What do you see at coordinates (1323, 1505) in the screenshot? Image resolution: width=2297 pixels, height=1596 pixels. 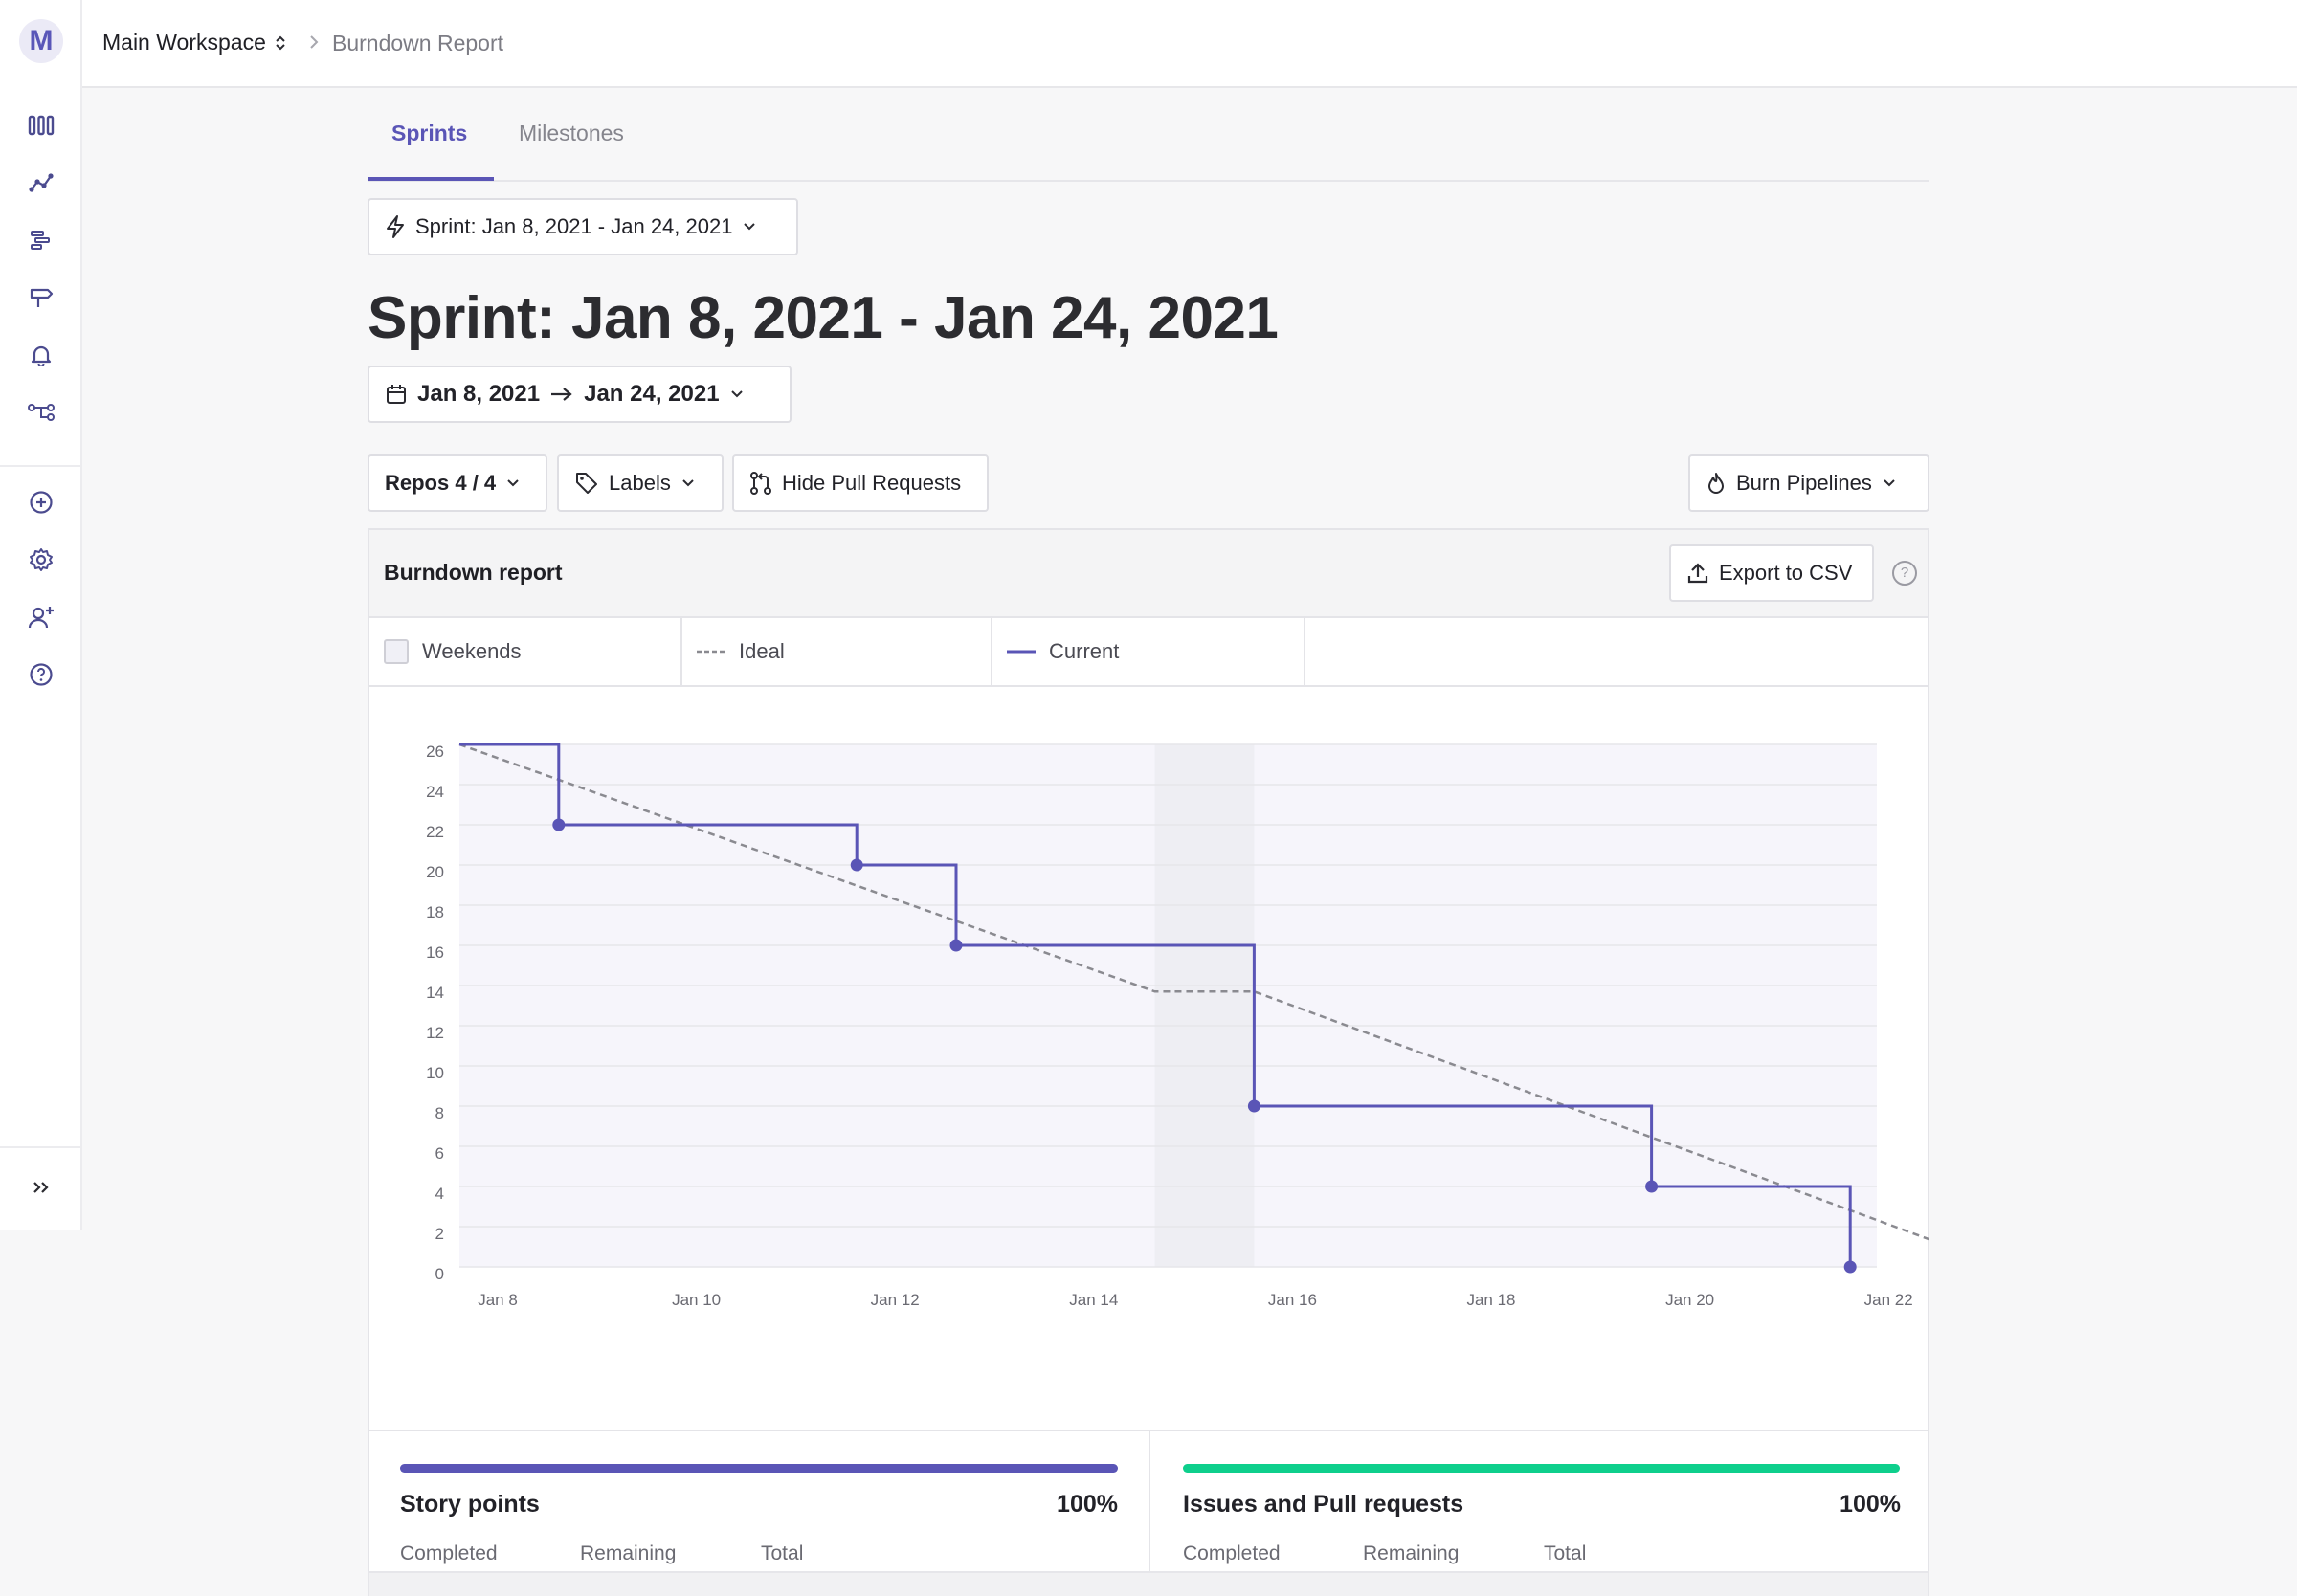 I see `issues-title: Issues and Pull requests` at bounding box center [1323, 1505].